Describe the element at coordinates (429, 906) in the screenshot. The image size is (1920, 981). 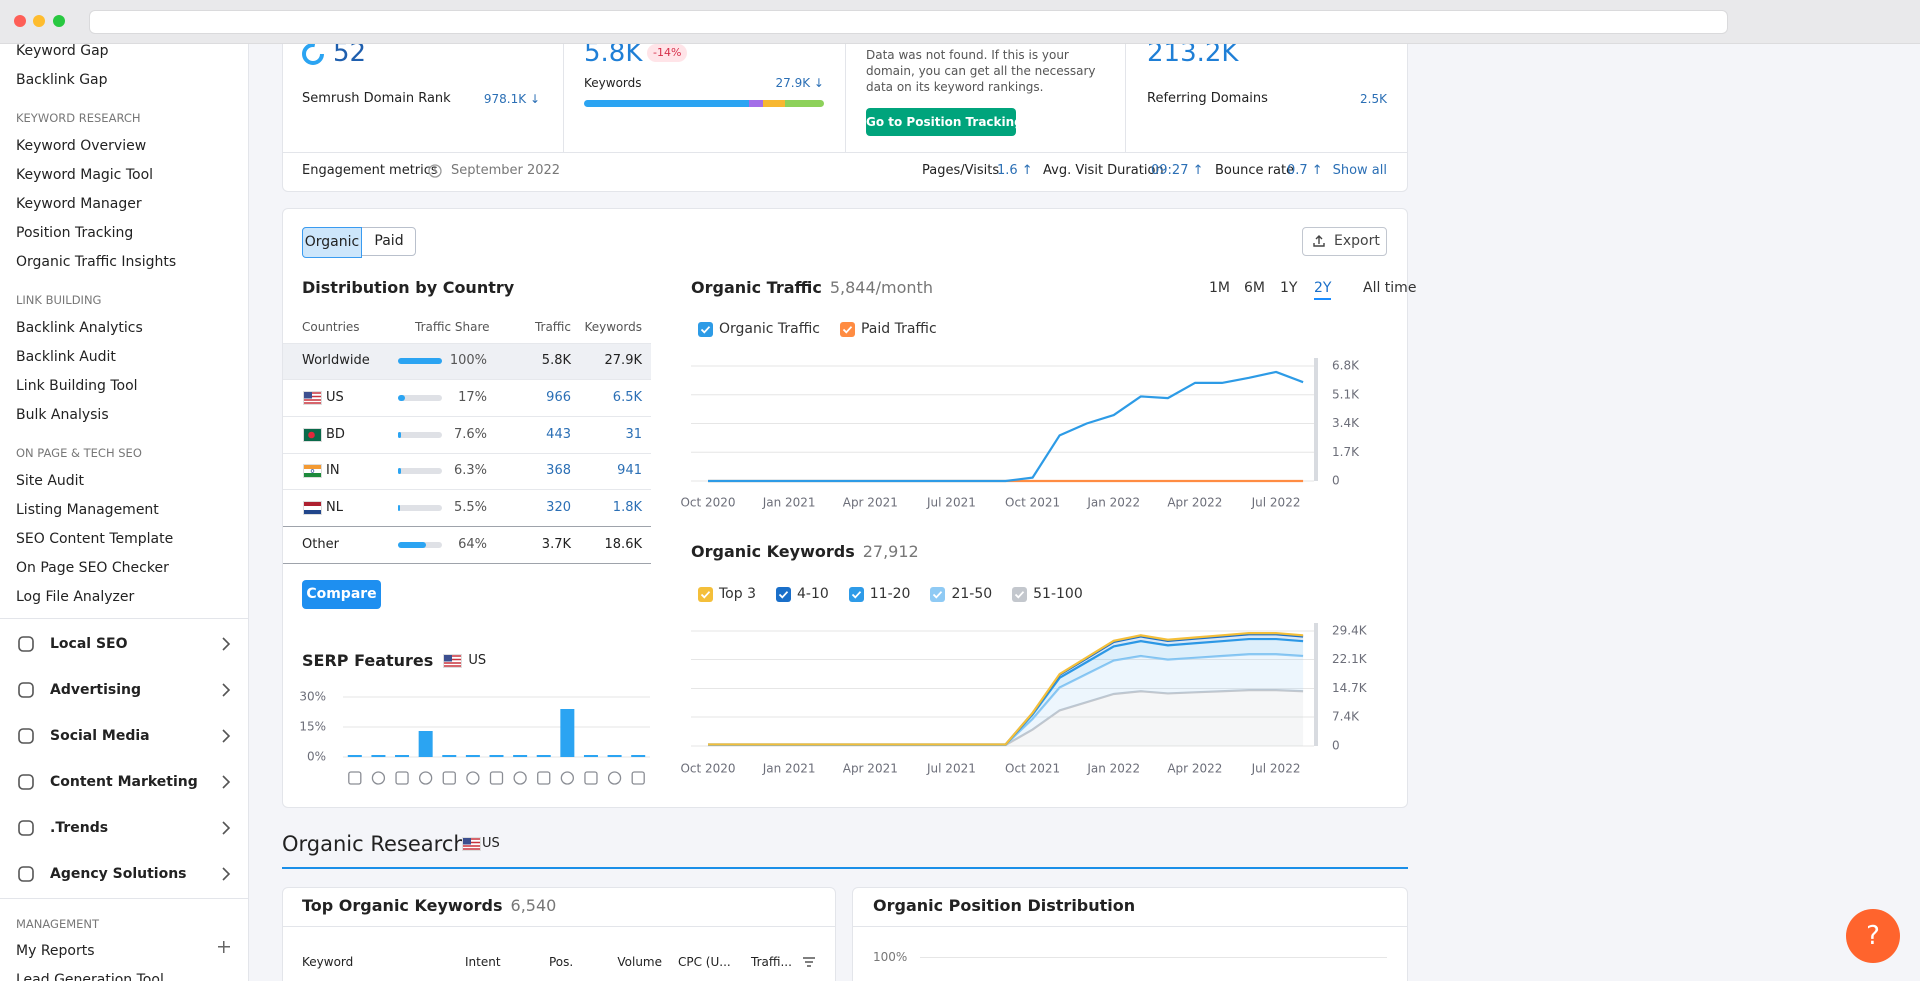
I see `top-keywords-header: Top Organic Keywords 6,540` at that location.